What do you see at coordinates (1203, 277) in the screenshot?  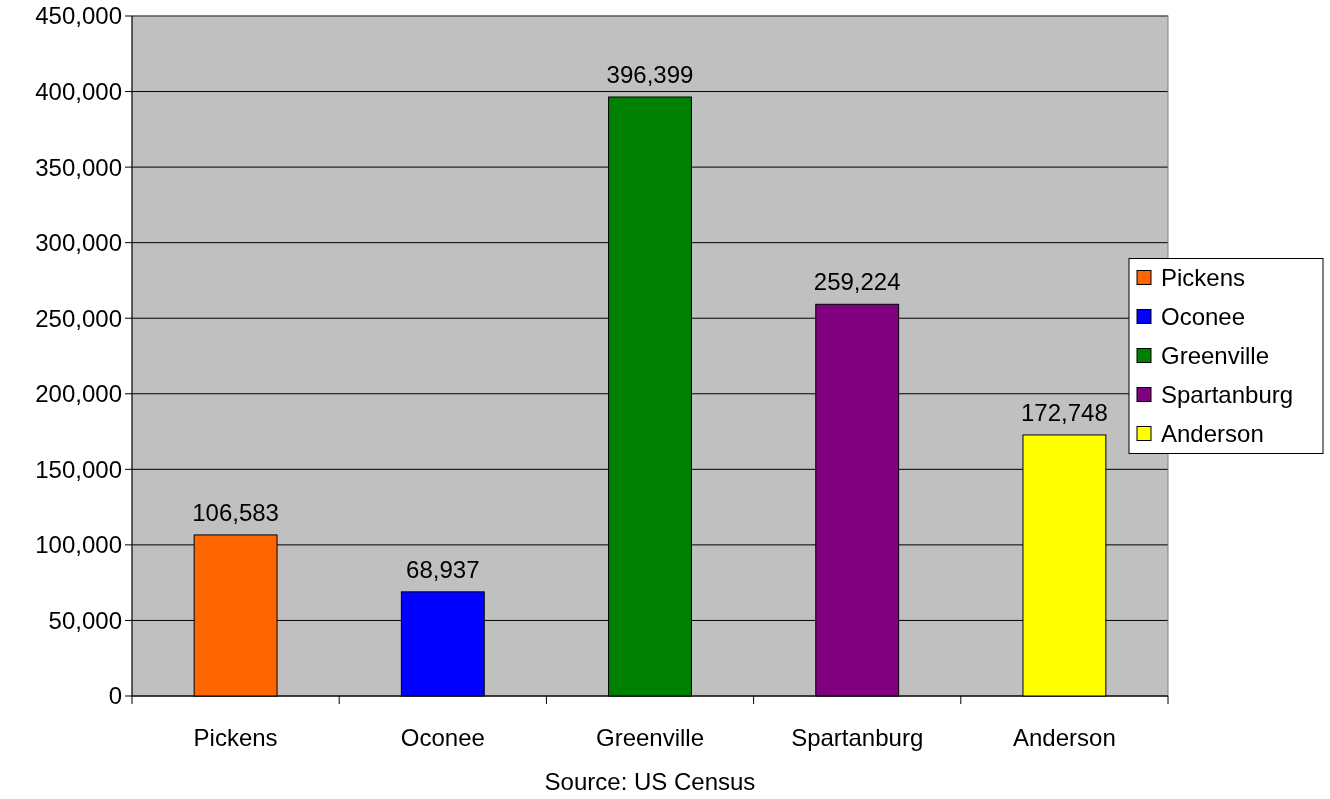 I see `legend-label: Pickens` at bounding box center [1203, 277].